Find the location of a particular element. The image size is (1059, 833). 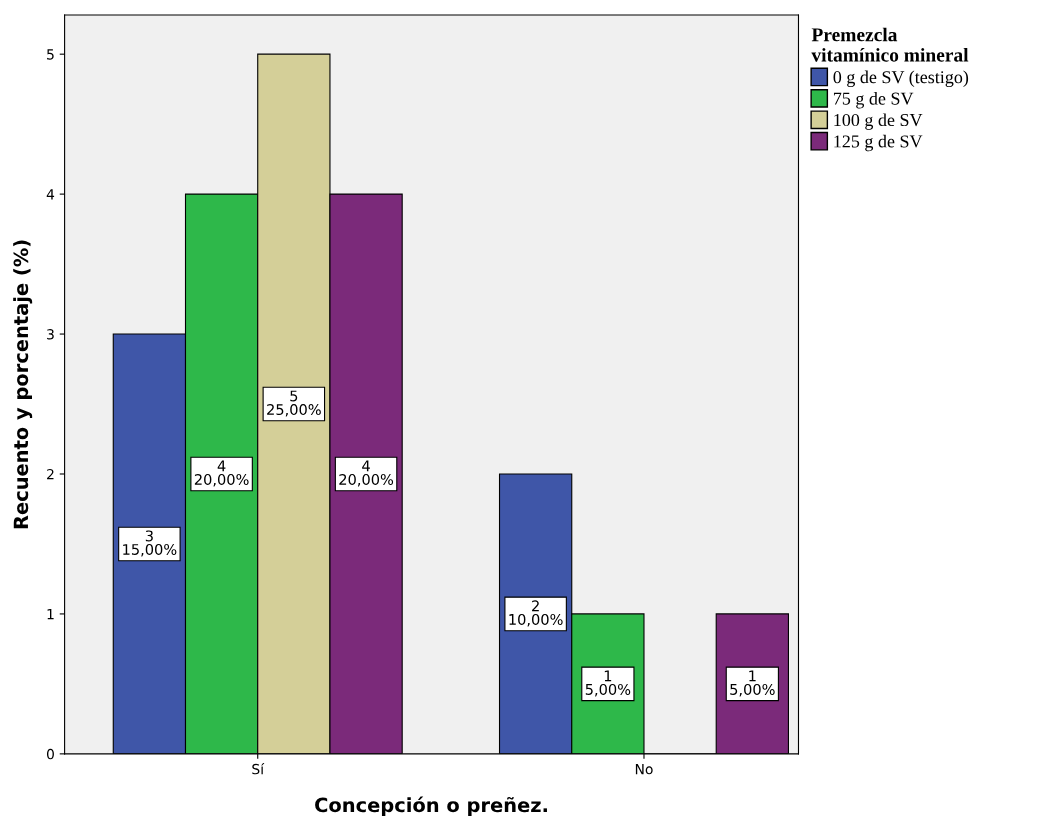

y-tick-label: 3 is located at coordinates (50, 334).